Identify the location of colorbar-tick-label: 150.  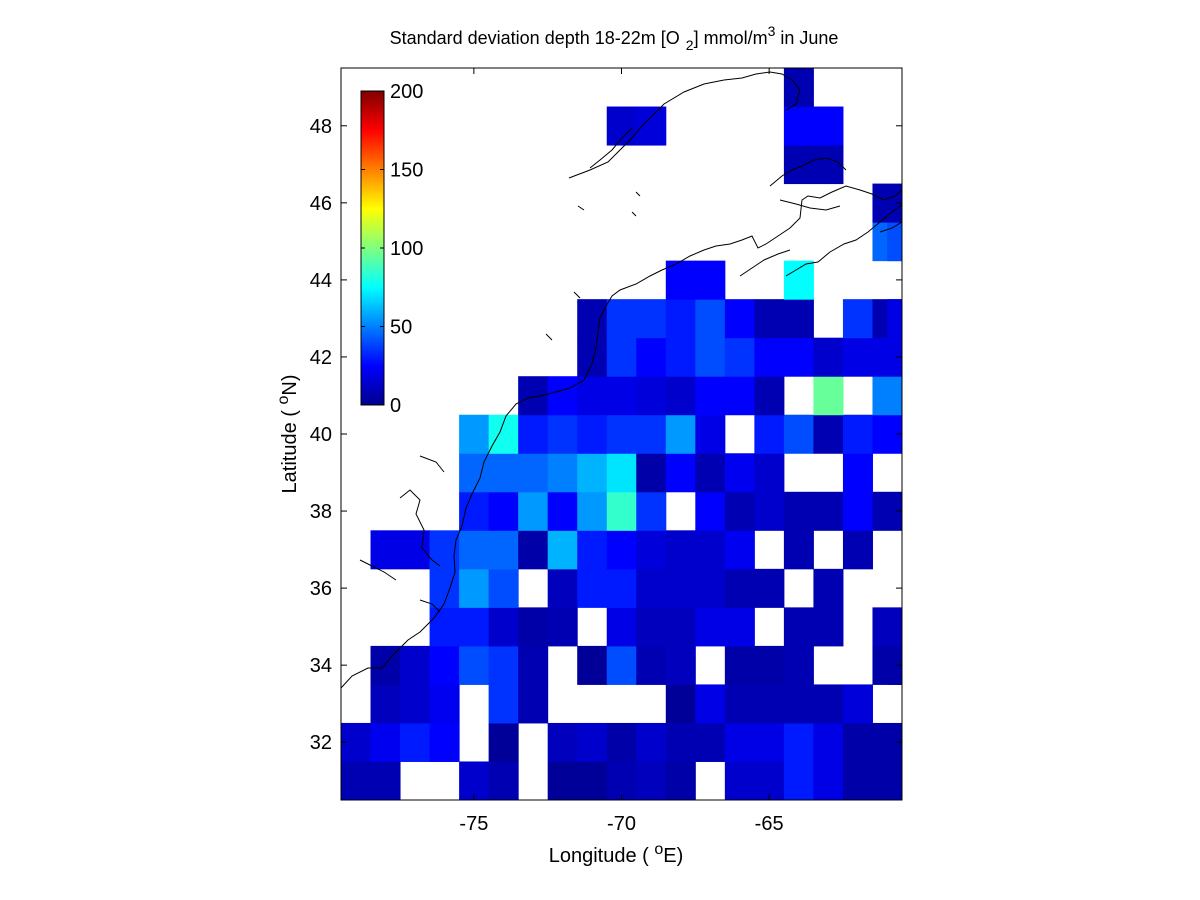
(406, 171).